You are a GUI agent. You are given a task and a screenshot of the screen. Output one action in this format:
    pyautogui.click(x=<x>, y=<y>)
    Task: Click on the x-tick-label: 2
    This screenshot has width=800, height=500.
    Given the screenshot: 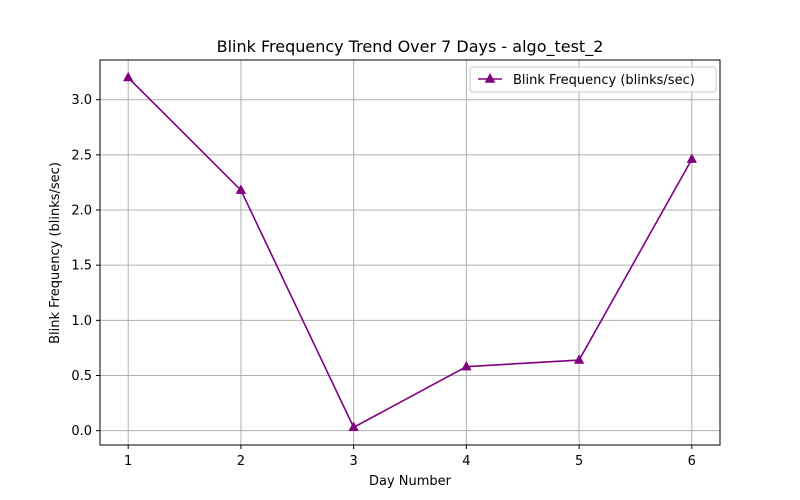 What is the action you would take?
    pyautogui.click(x=241, y=461)
    